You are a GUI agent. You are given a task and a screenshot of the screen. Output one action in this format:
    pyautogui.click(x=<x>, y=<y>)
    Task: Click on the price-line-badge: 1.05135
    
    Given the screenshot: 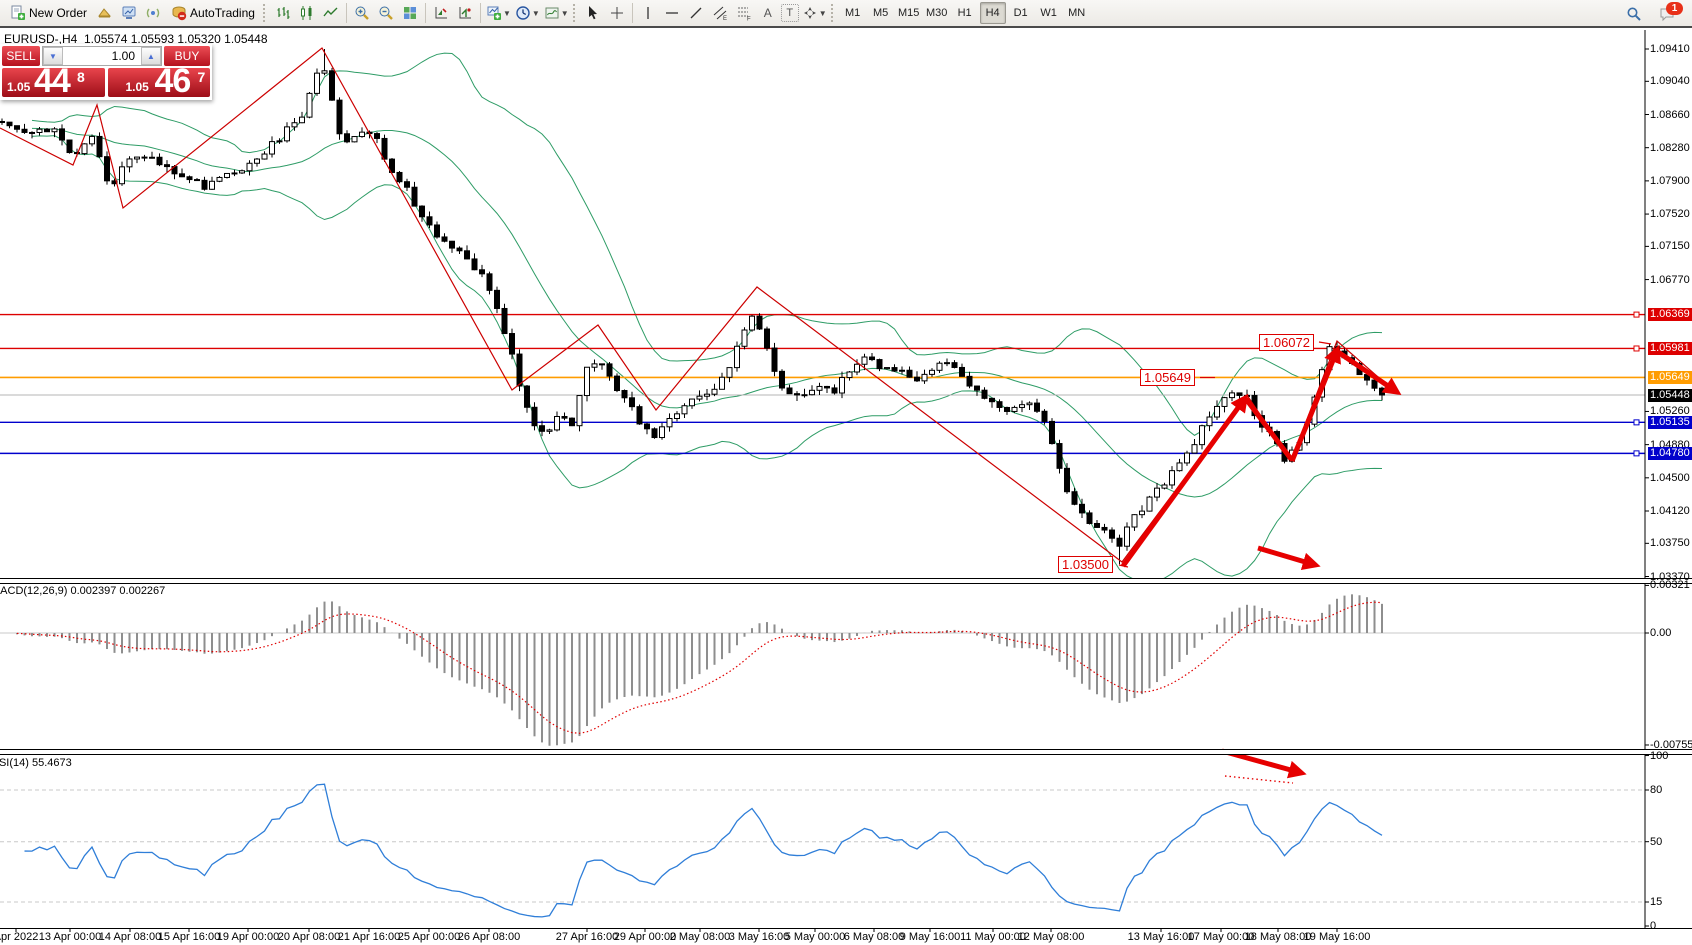 What is the action you would take?
    pyautogui.click(x=1670, y=422)
    